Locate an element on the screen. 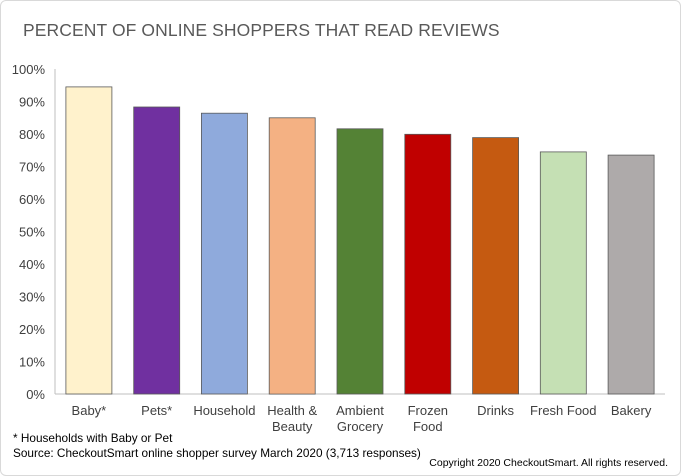  y-tick-label: 0% is located at coordinates (35, 394).